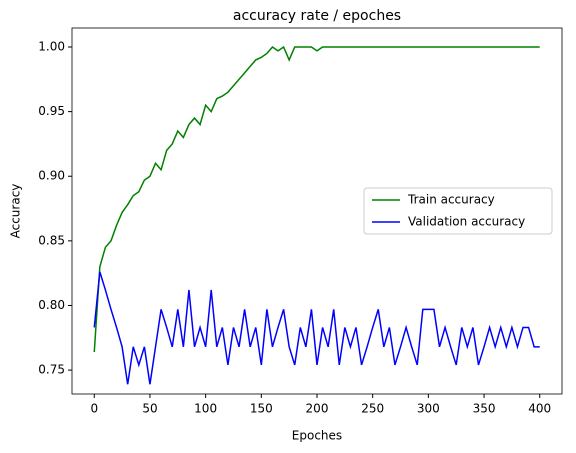 The height and width of the screenshot is (453, 576). I want to click on x-tick-label: 0, so click(94, 409).